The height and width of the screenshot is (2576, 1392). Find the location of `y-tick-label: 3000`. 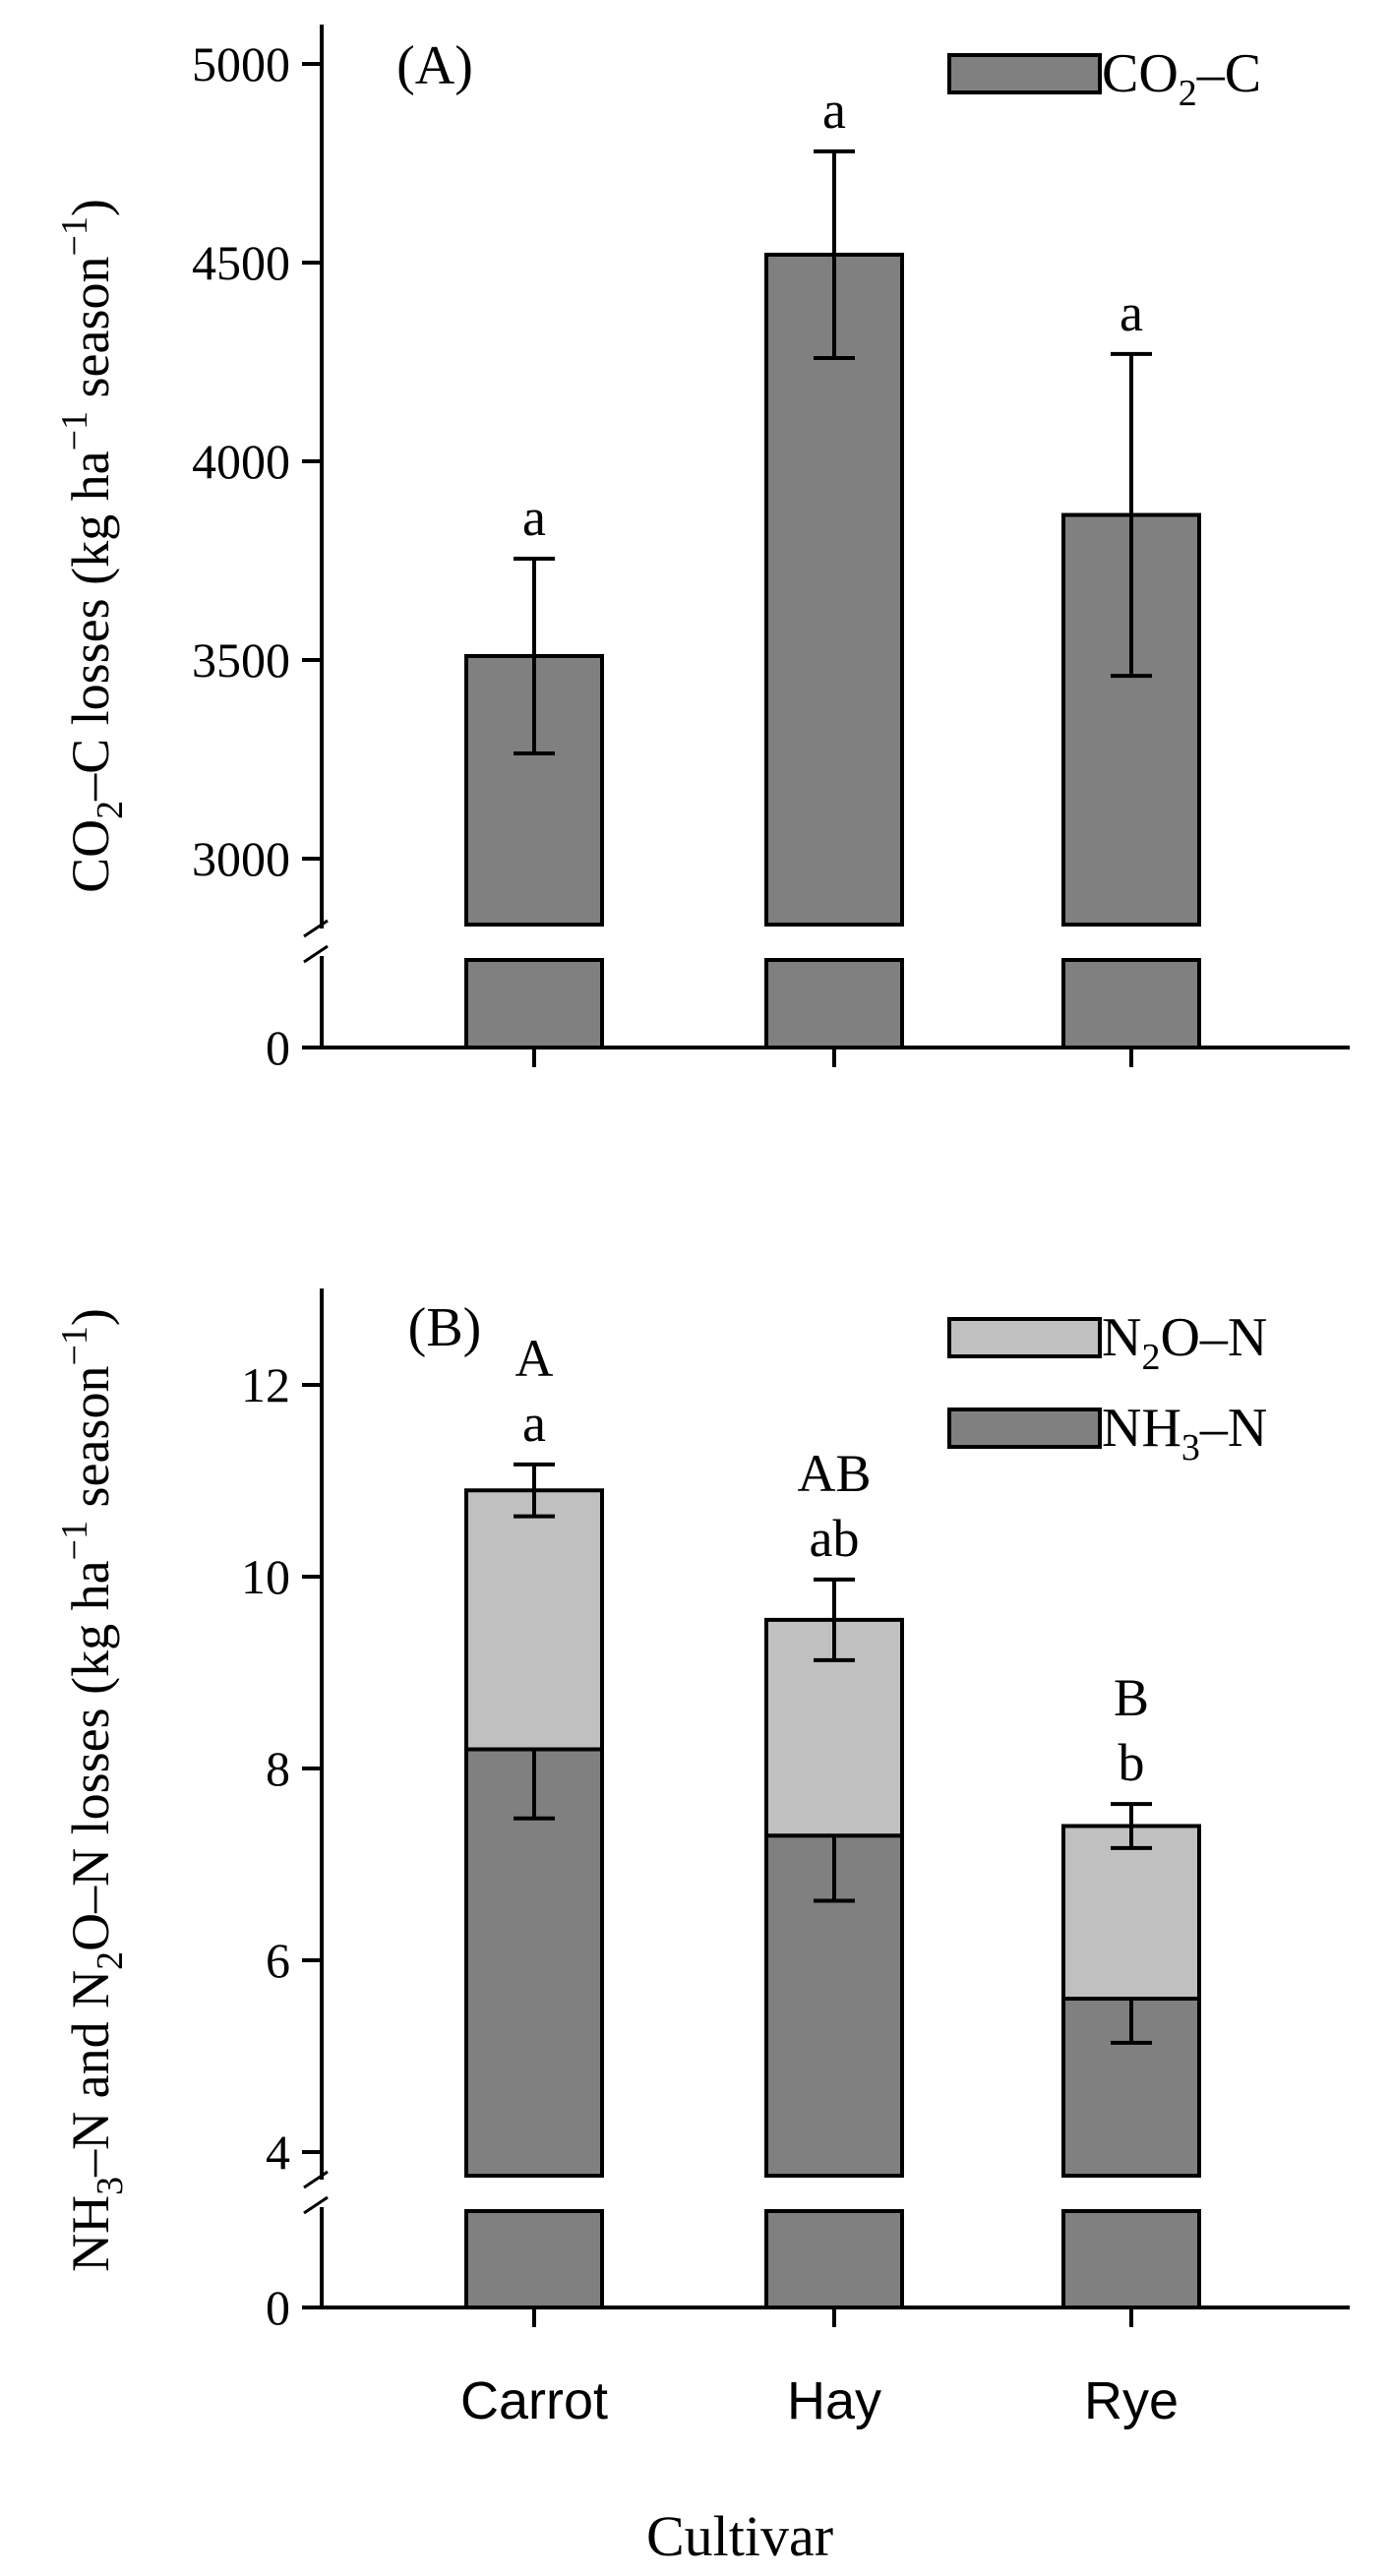

y-tick-label: 3000 is located at coordinates (241, 858).